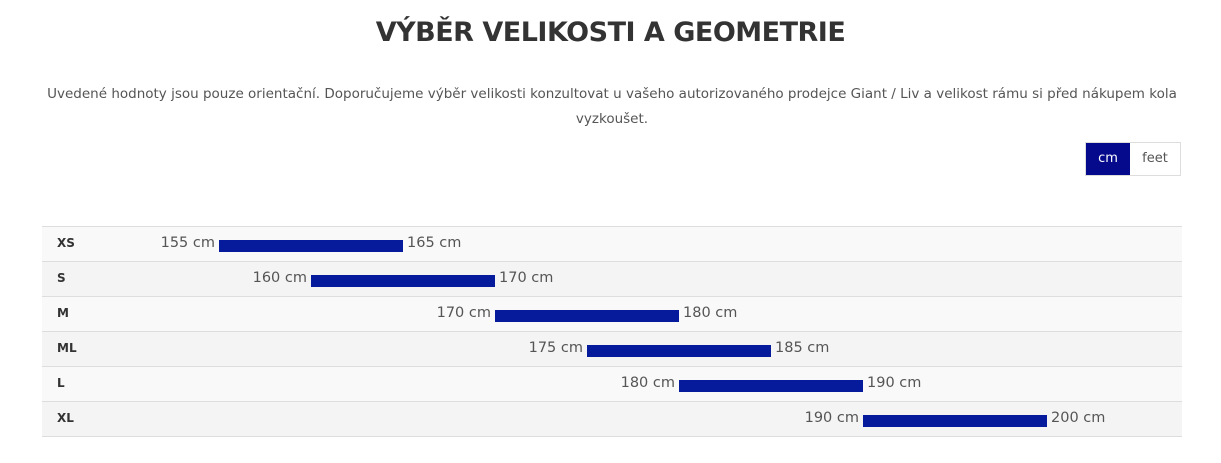  What do you see at coordinates (65, 418) in the screenshot?
I see `size-label: XL` at bounding box center [65, 418].